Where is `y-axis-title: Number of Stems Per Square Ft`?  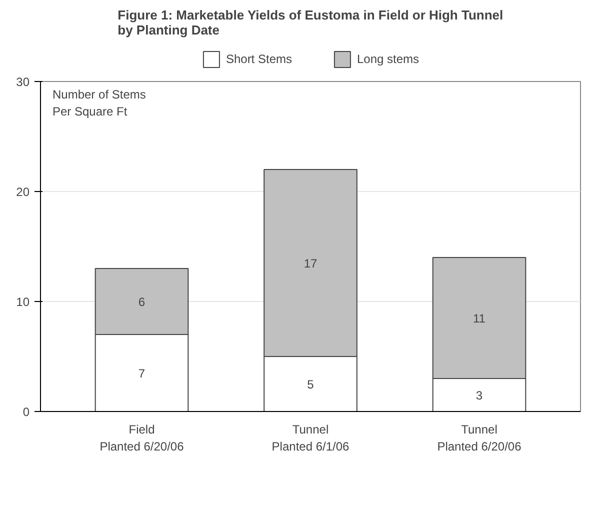
y-axis-title: Number of Stems Per Square Ft is located at coordinates (99, 103).